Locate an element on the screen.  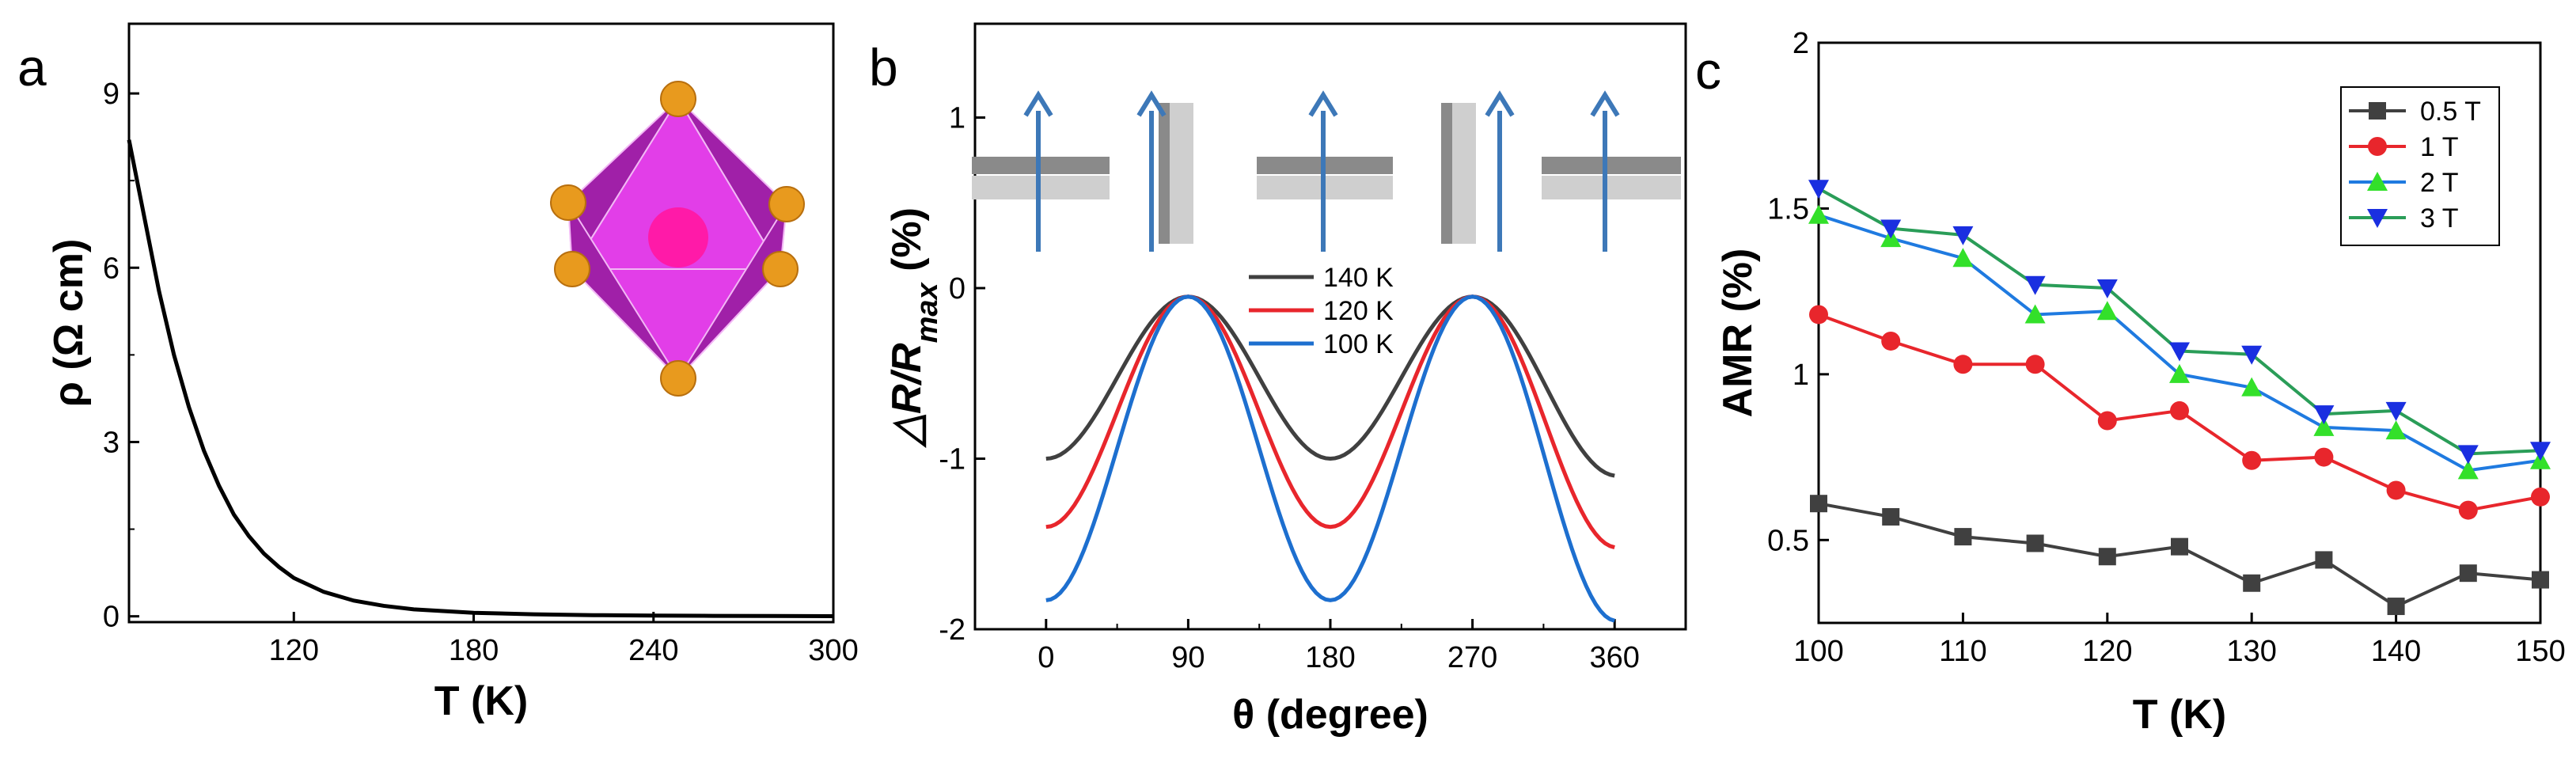
y-tick-label: 1 is located at coordinates (957, 118).